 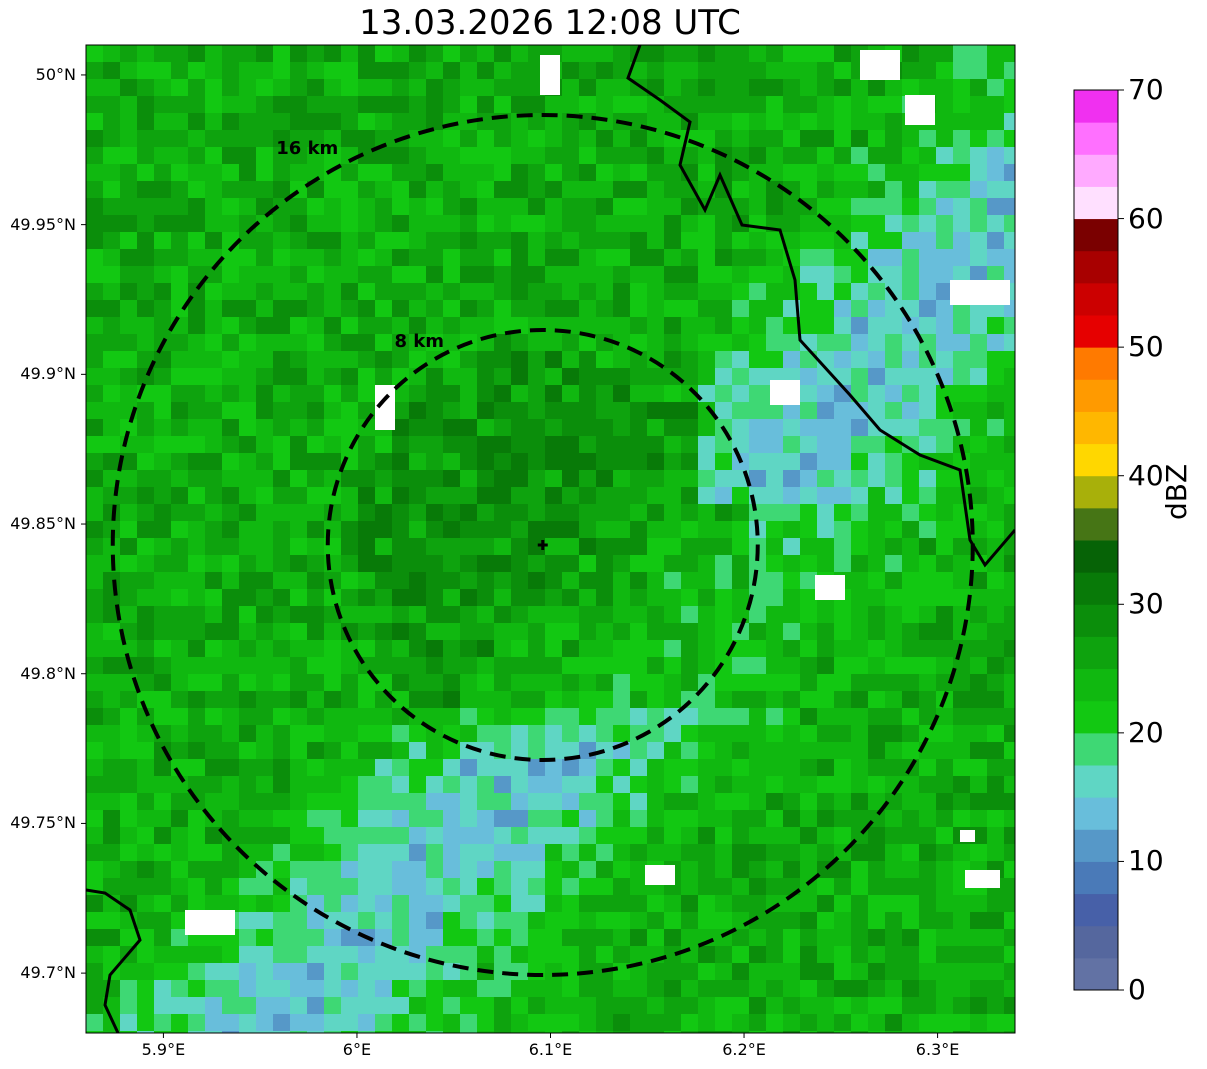 I want to click on colorbar-tick-label: 50, so click(x=1146, y=347).